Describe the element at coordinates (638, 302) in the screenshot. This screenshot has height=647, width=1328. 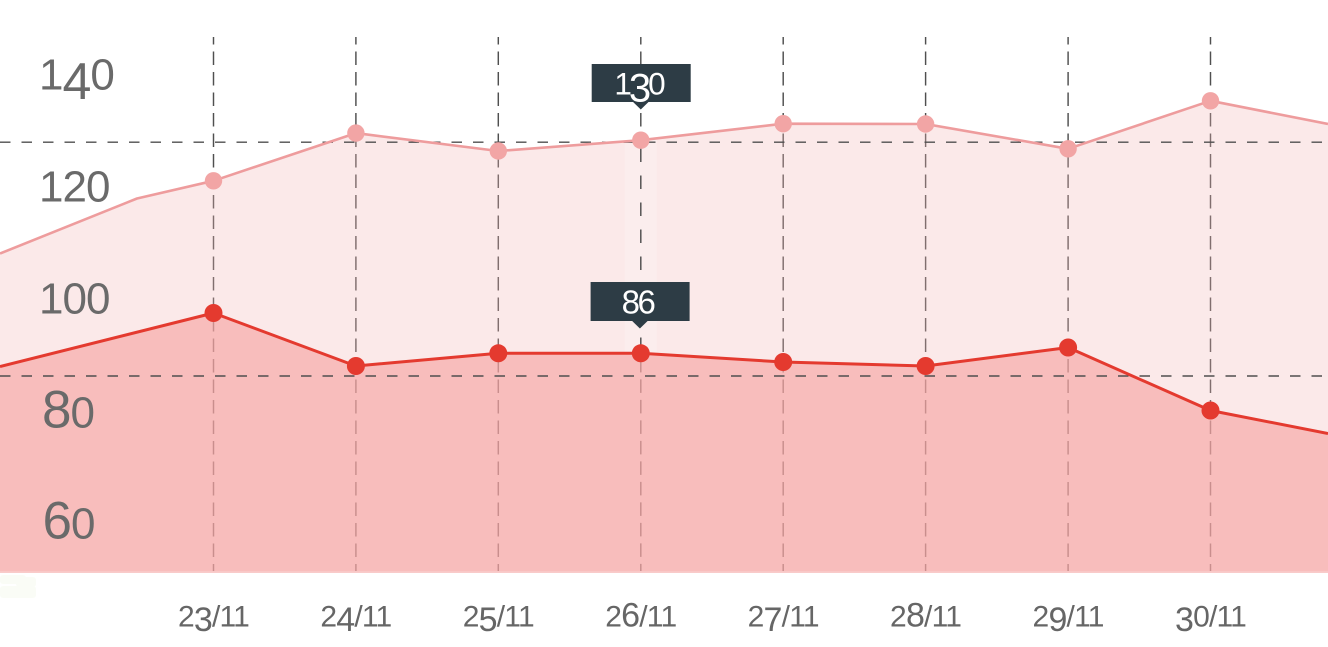
I see `svg-text: 86` at that location.